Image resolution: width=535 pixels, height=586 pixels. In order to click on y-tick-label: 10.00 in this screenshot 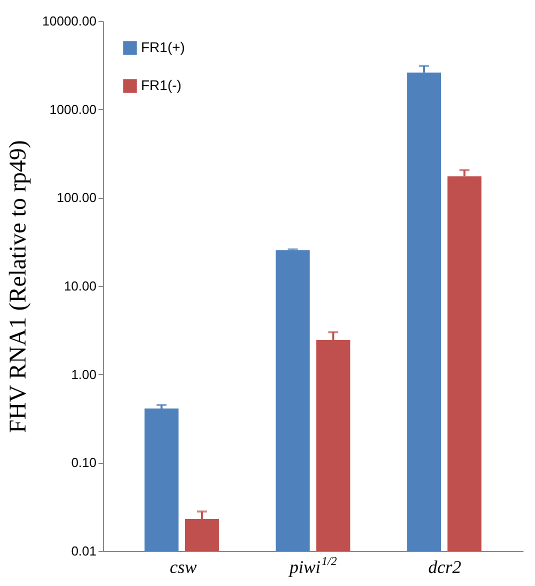, I will do `click(80, 286)`.